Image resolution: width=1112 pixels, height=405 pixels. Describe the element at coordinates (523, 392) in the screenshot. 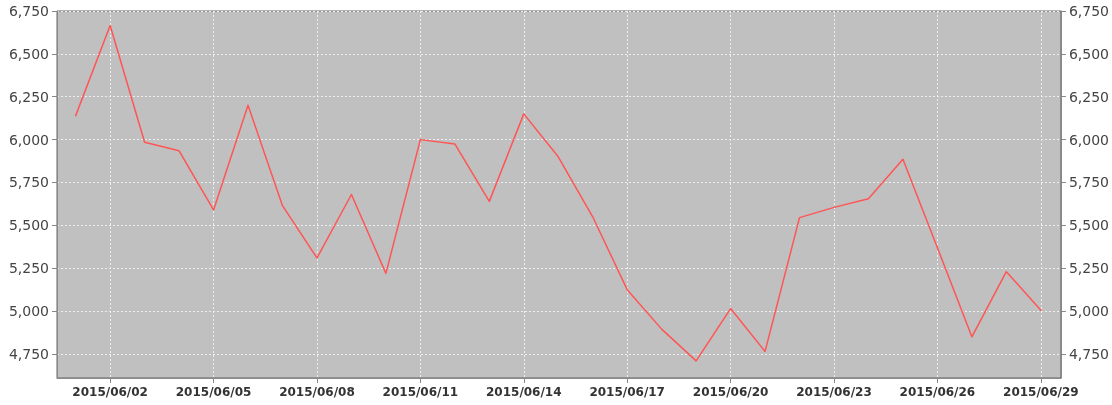

I see `x-tick-label: 2015/06/14` at that location.